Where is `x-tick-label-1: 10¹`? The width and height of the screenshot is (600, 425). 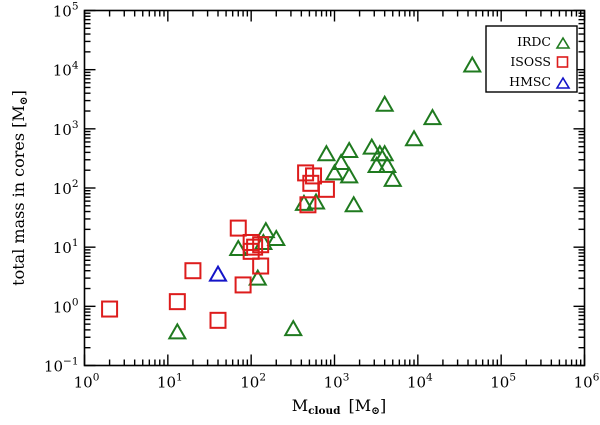
x-tick-label-1: 10¹ is located at coordinates (170, 382).